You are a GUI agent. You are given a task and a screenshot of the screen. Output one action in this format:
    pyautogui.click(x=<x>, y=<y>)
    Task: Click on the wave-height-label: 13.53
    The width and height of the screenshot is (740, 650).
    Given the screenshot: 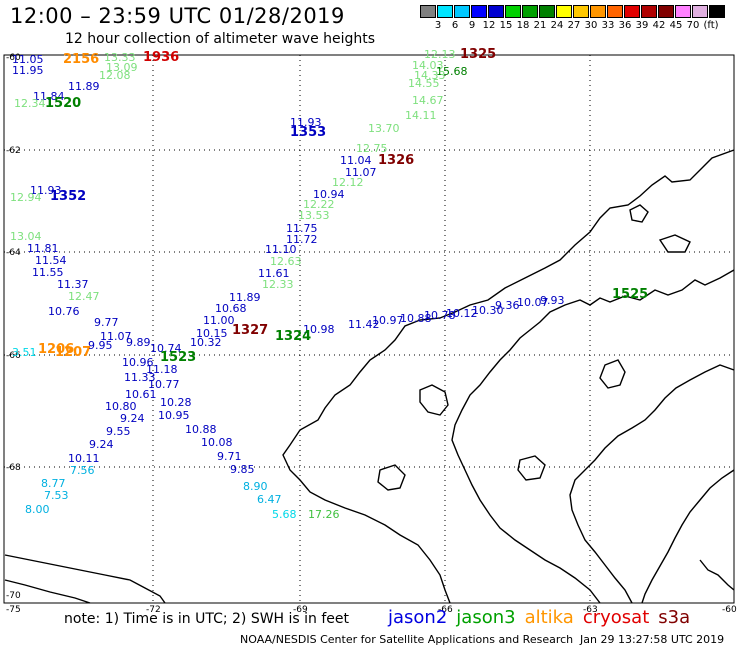 What is the action you would take?
    pyautogui.click(x=314, y=215)
    